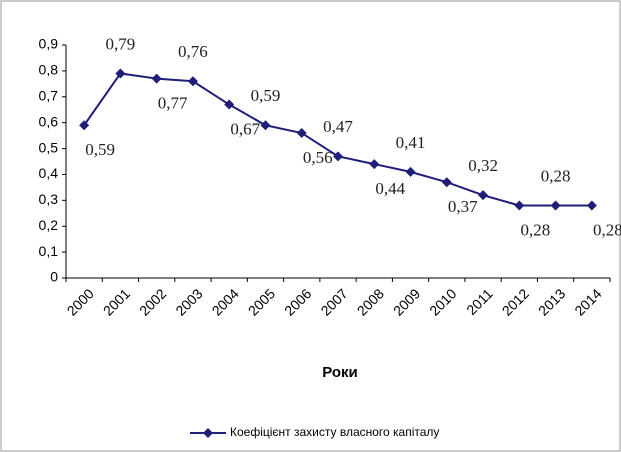 This screenshot has height=452, width=621. What do you see at coordinates (334, 432) in the screenshot?
I see `legend-label: Коефіцієнт захисту власного капіталу` at bounding box center [334, 432].